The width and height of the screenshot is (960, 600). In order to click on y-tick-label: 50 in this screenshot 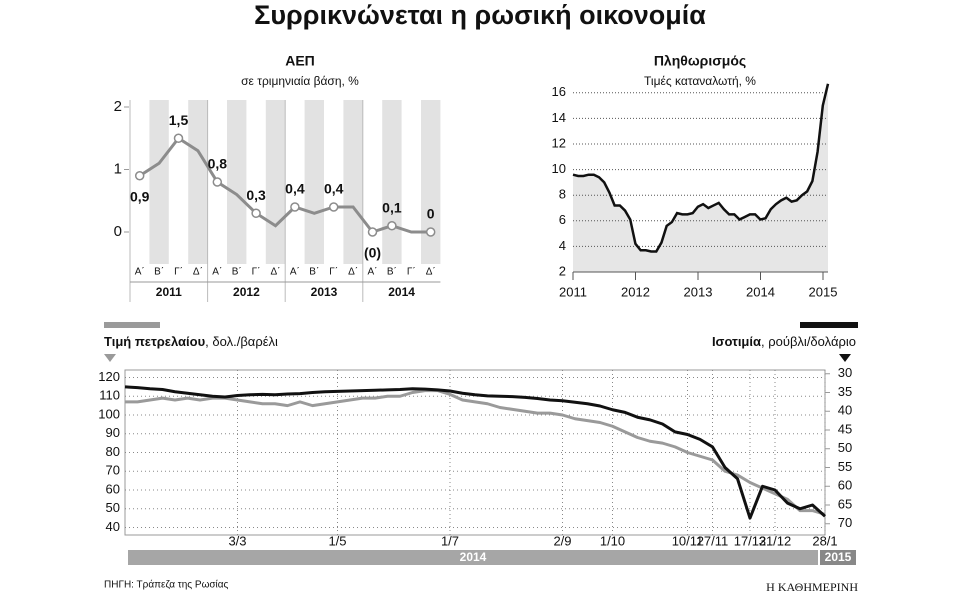, I will do `click(113, 507)`.